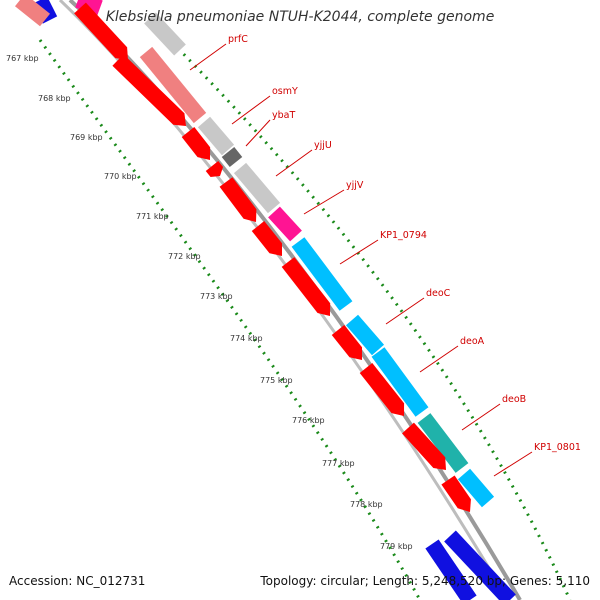  I want to click on kbp-tick-label: 772 kbp, so click(184, 256).